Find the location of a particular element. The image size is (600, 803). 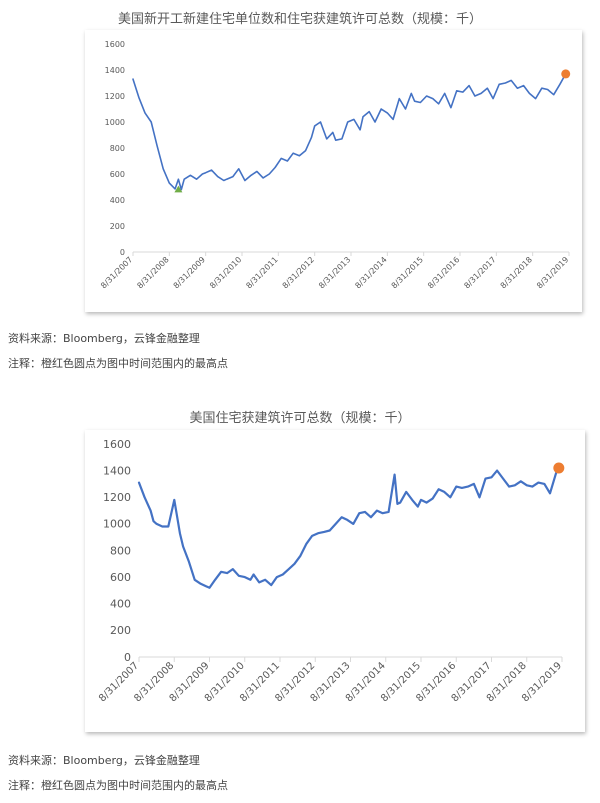

chart1-note: 注释：橙红色圆点为图中时间范围内的最高点 is located at coordinates (118, 363).